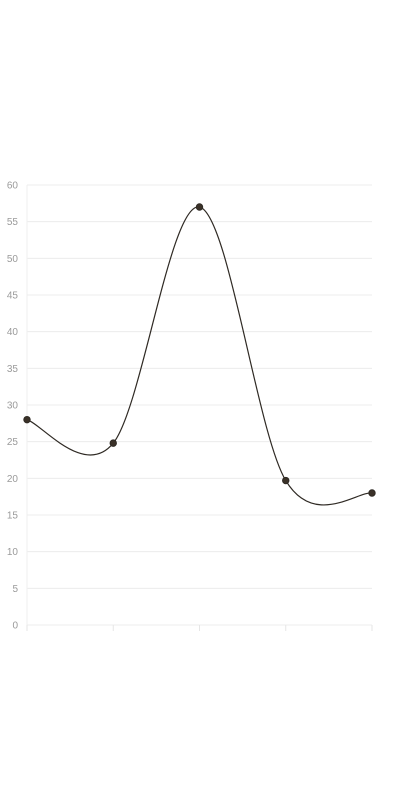 This screenshot has height=800, width=400. What do you see at coordinates (13, 332) in the screenshot?
I see `y-tick-label-40: 40` at bounding box center [13, 332].